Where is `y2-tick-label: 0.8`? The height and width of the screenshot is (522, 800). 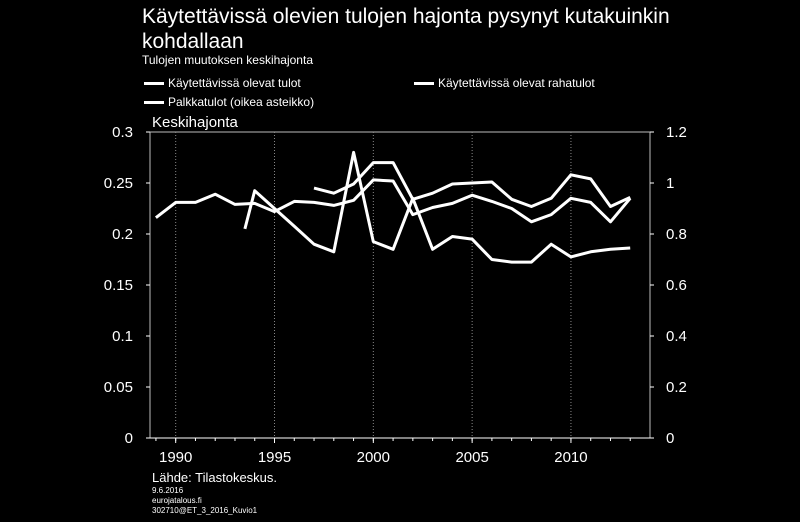 y2-tick-label: 0.8 is located at coordinates (676, 234).